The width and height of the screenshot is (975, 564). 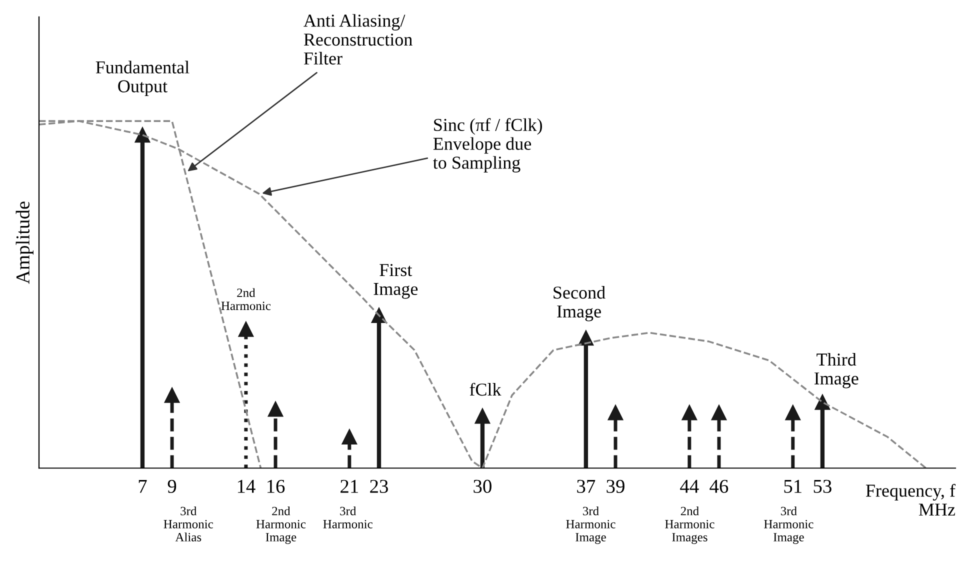 What do you see at coordinates (396, 281) in the screenshot?
I see `annotation: First Image` at bounding box center [396, 281].